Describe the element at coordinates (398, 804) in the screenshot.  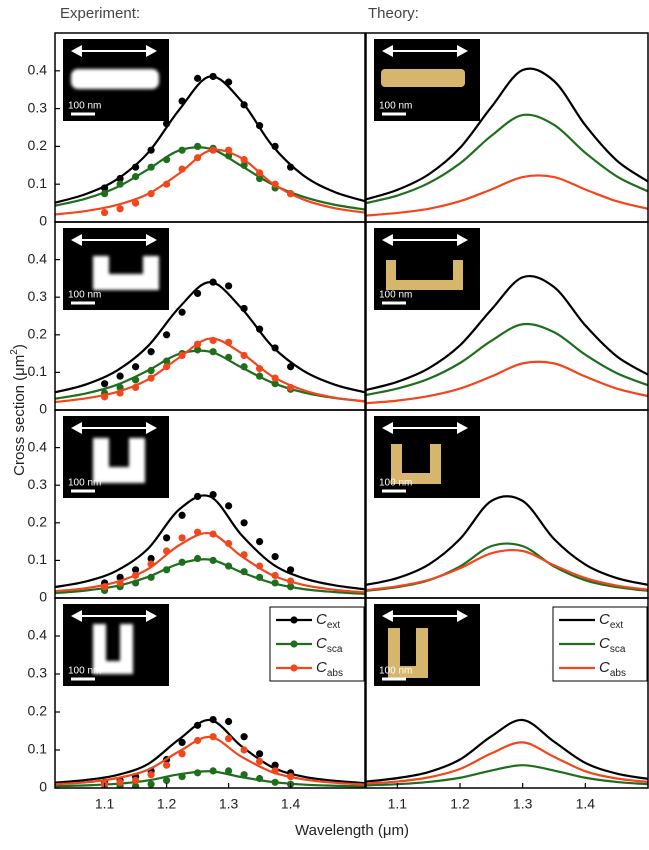
I see `x-tick-label: 1.1` at that location.